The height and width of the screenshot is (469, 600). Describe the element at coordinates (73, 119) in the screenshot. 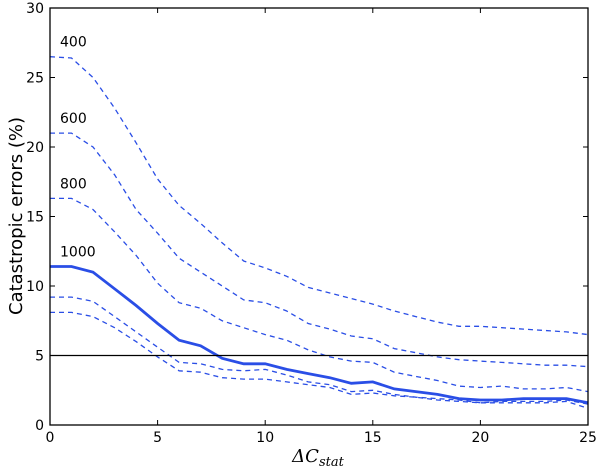

I see `series-label-600: 600` at that location.